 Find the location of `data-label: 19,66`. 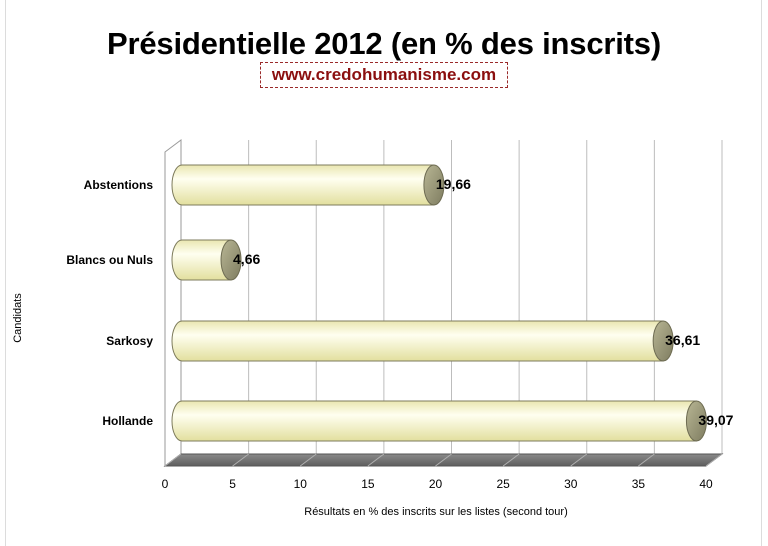

data-label: 19,66 is located at coordinates (453, 184).